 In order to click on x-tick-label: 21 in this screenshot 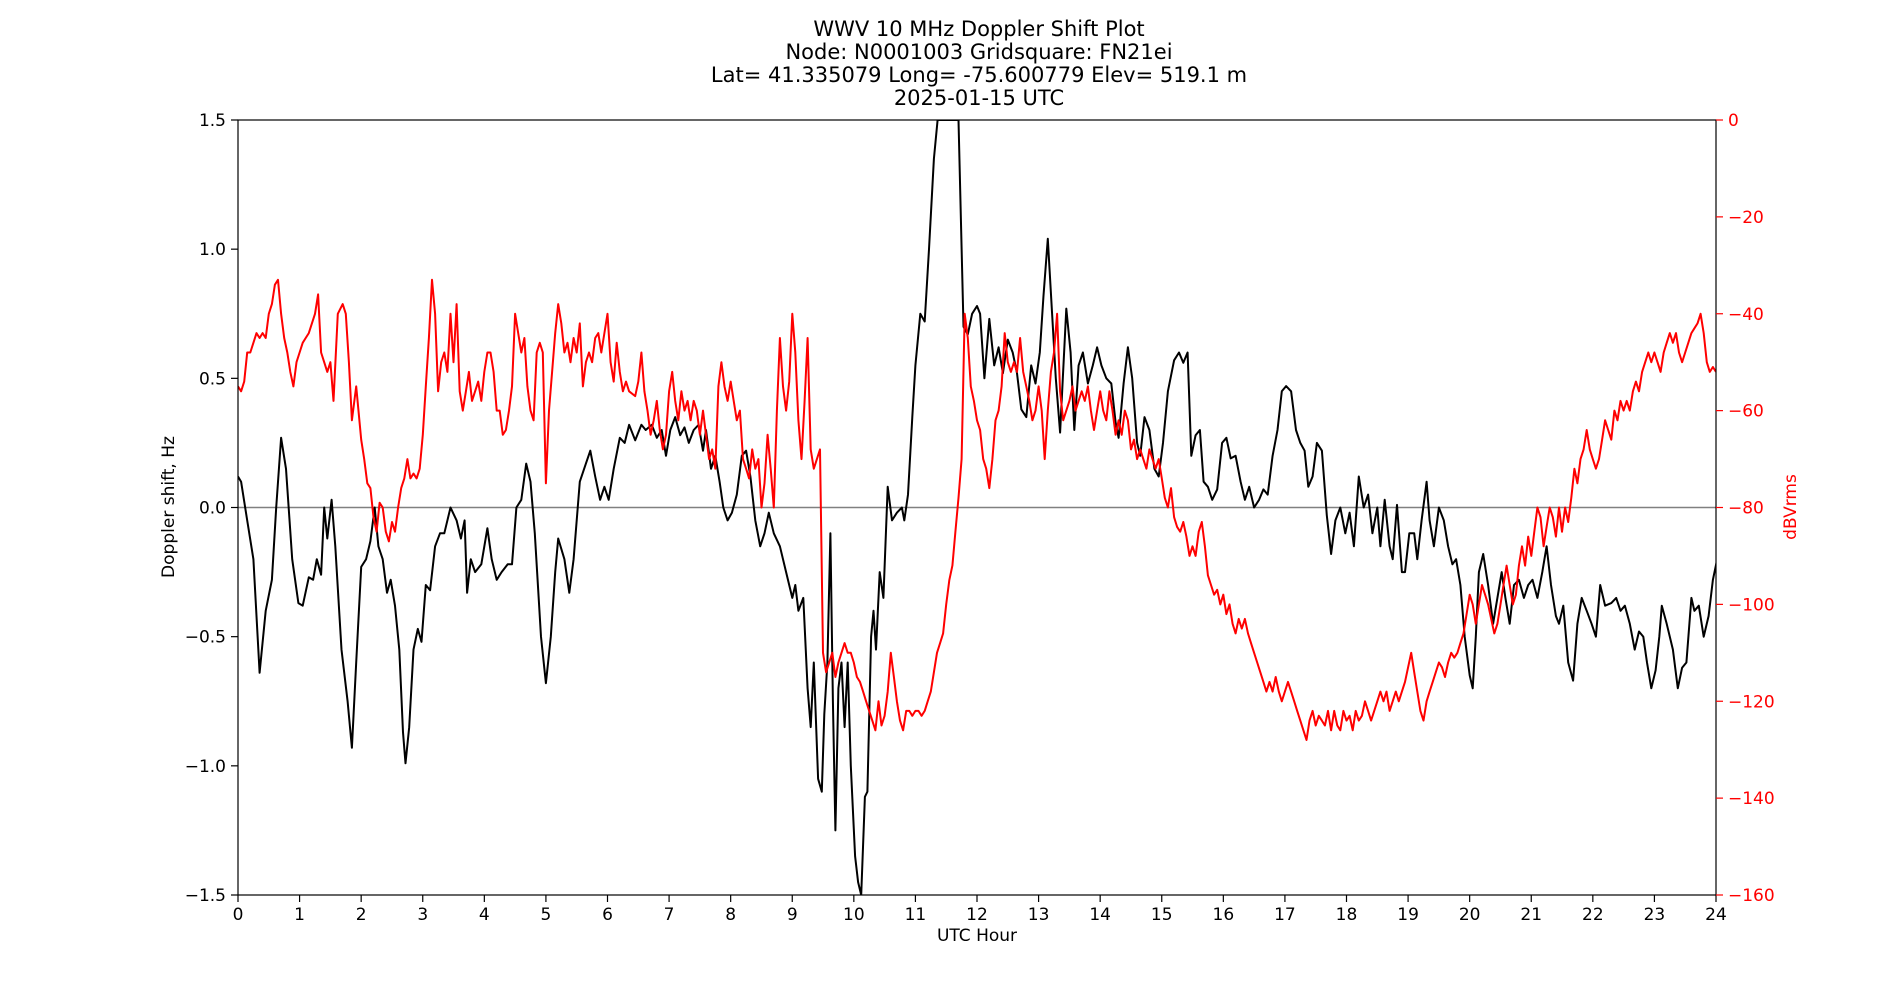, I will do `click(1531, 915)`.